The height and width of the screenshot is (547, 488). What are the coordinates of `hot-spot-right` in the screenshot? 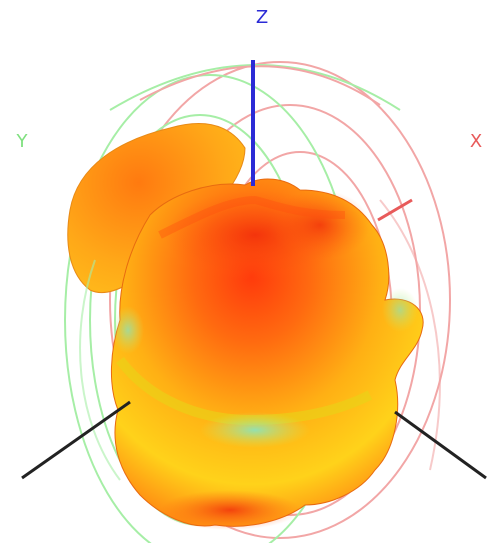 It's located at (320, 225).